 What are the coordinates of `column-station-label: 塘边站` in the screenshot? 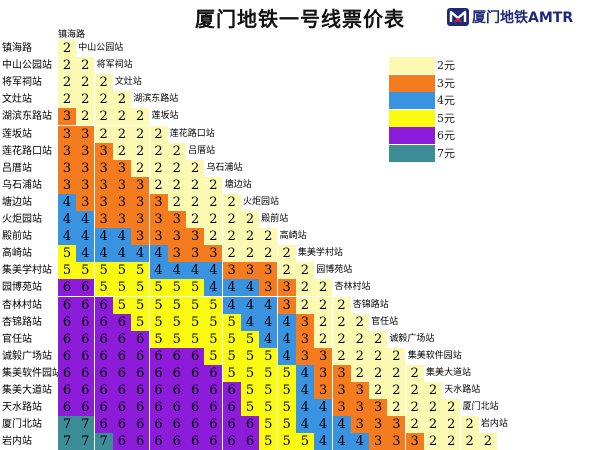 It's located at (238, 185).